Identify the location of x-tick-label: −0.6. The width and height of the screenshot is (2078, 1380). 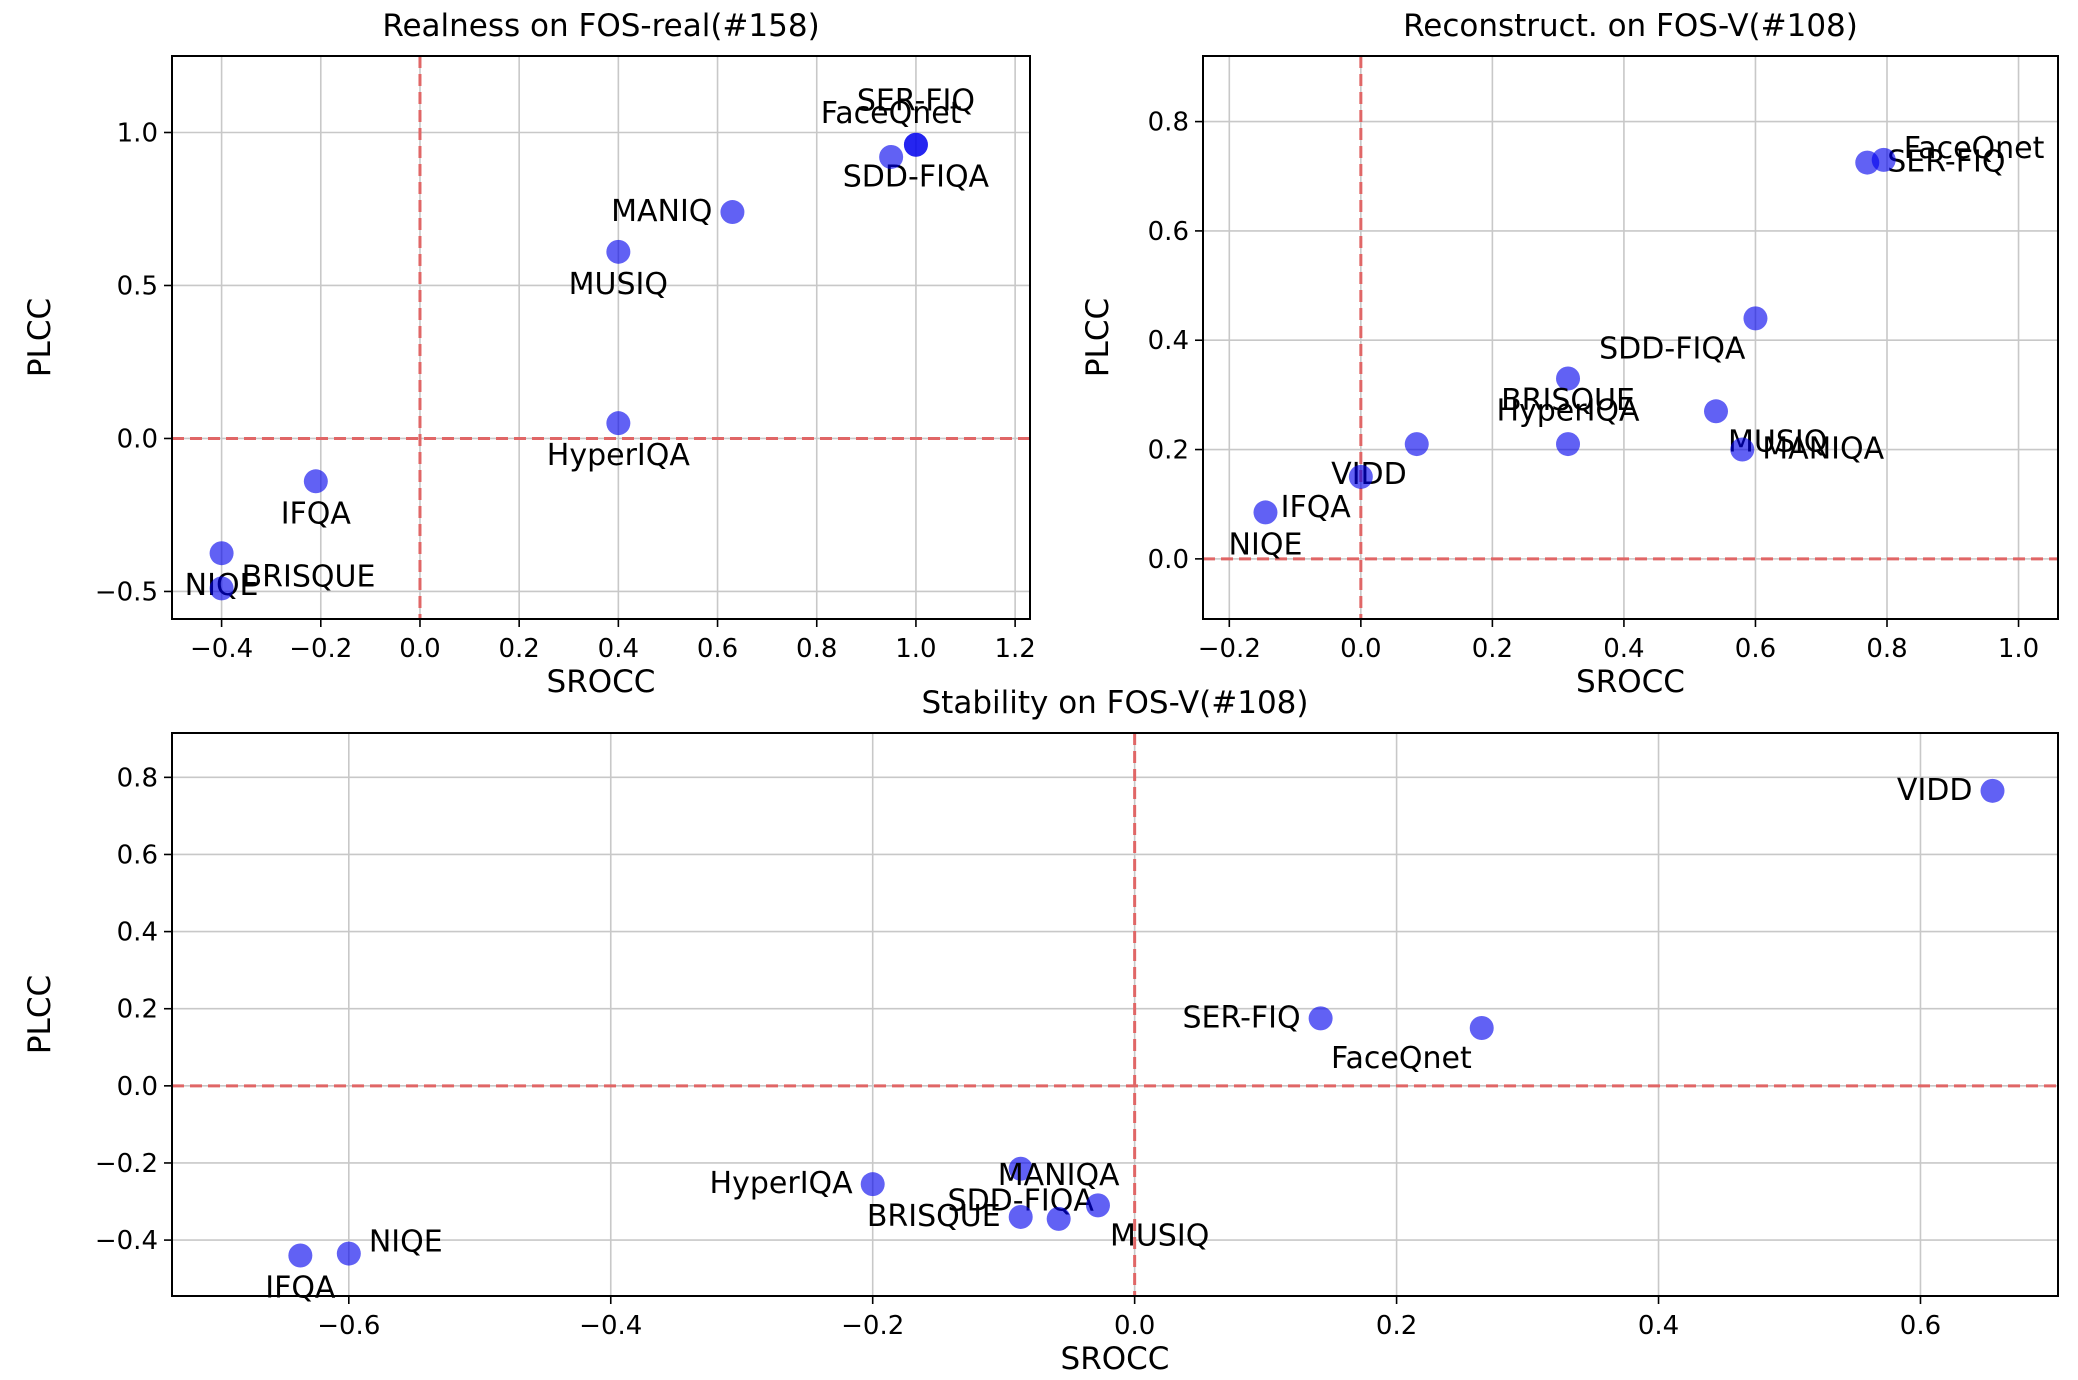
(348, 1326).